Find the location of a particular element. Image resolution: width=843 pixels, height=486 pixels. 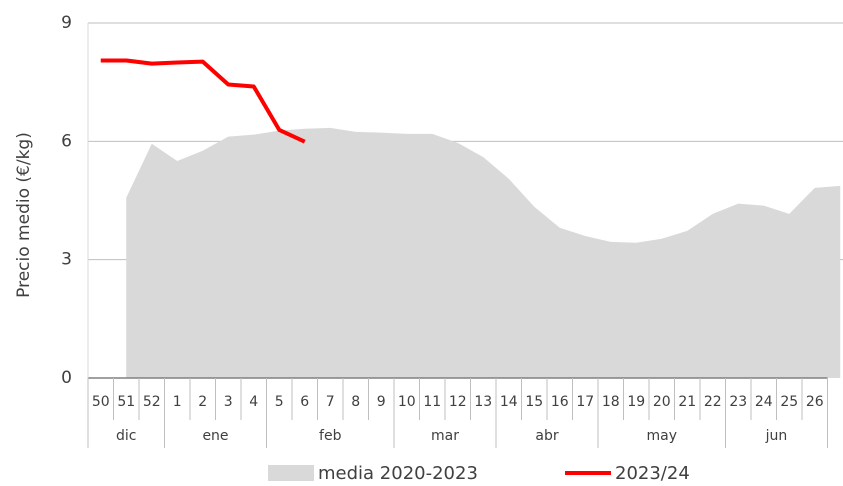

x-tick-label: 3 is located at coordinates (228, 402).